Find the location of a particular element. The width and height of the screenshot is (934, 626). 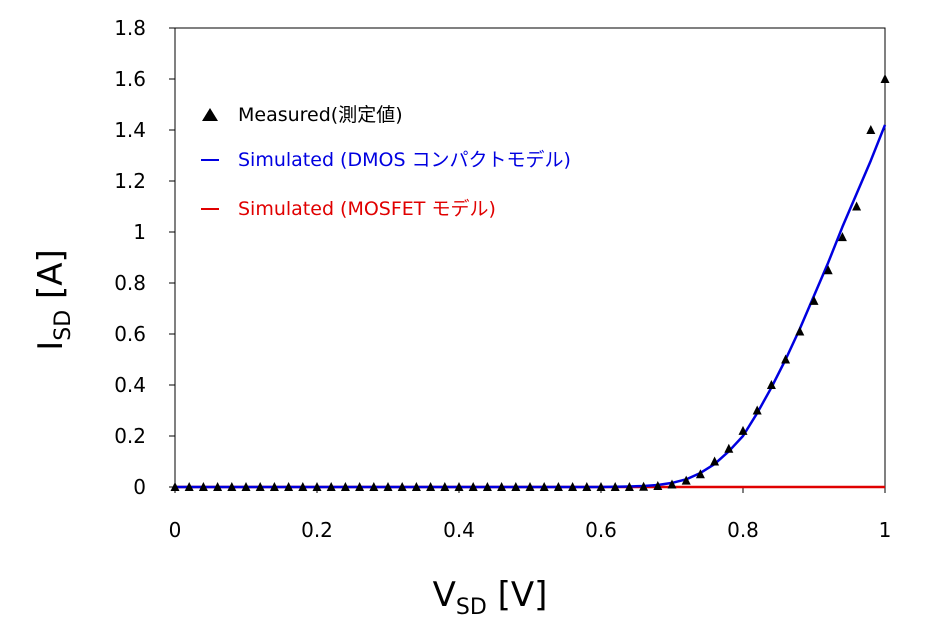

x-axis-ticks: 0 0.2 0.4 0.6 0.8 1 is located at coordinates (530, 514).